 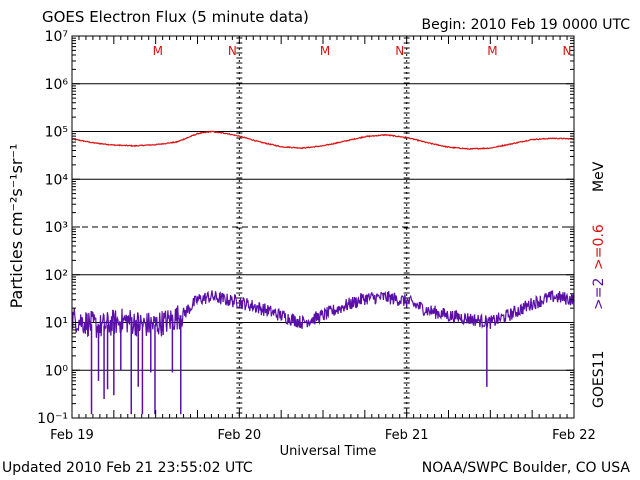 I want to click on credit-text: NOAA/SWPC Boulder, CO USA, so click(x=525, y=468).